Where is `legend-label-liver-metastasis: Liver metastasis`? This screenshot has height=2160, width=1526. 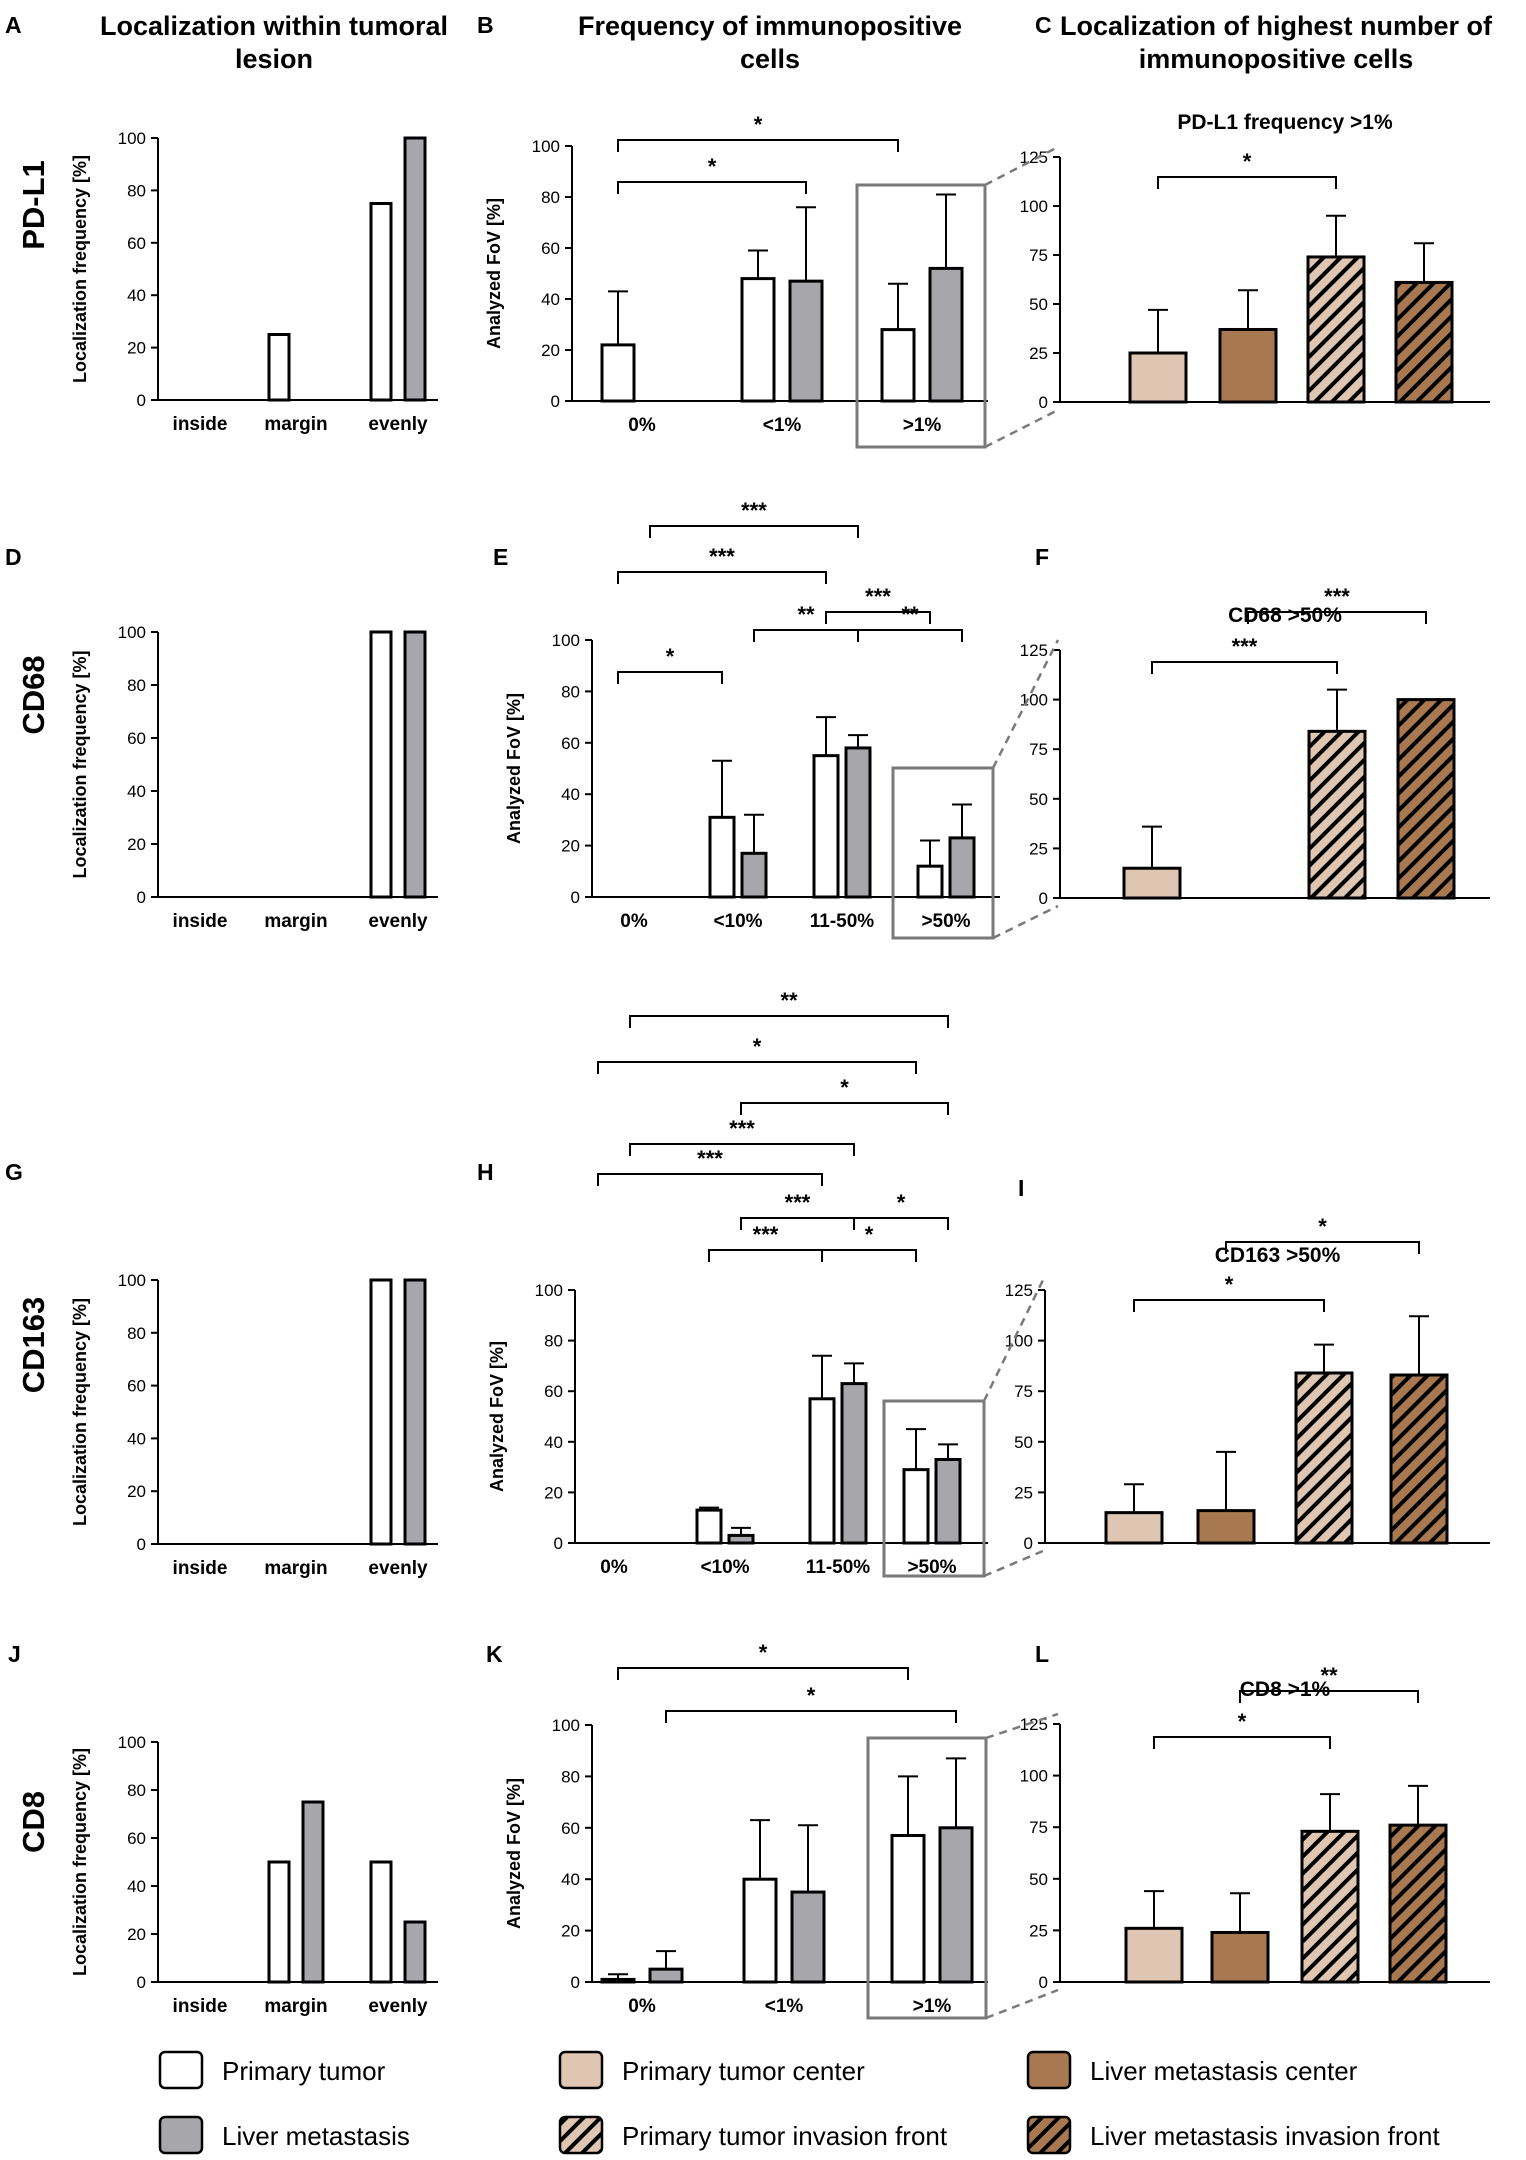
legend-label-liver-metastasis: Liver metastasis is located at coordinates (316, 2136).